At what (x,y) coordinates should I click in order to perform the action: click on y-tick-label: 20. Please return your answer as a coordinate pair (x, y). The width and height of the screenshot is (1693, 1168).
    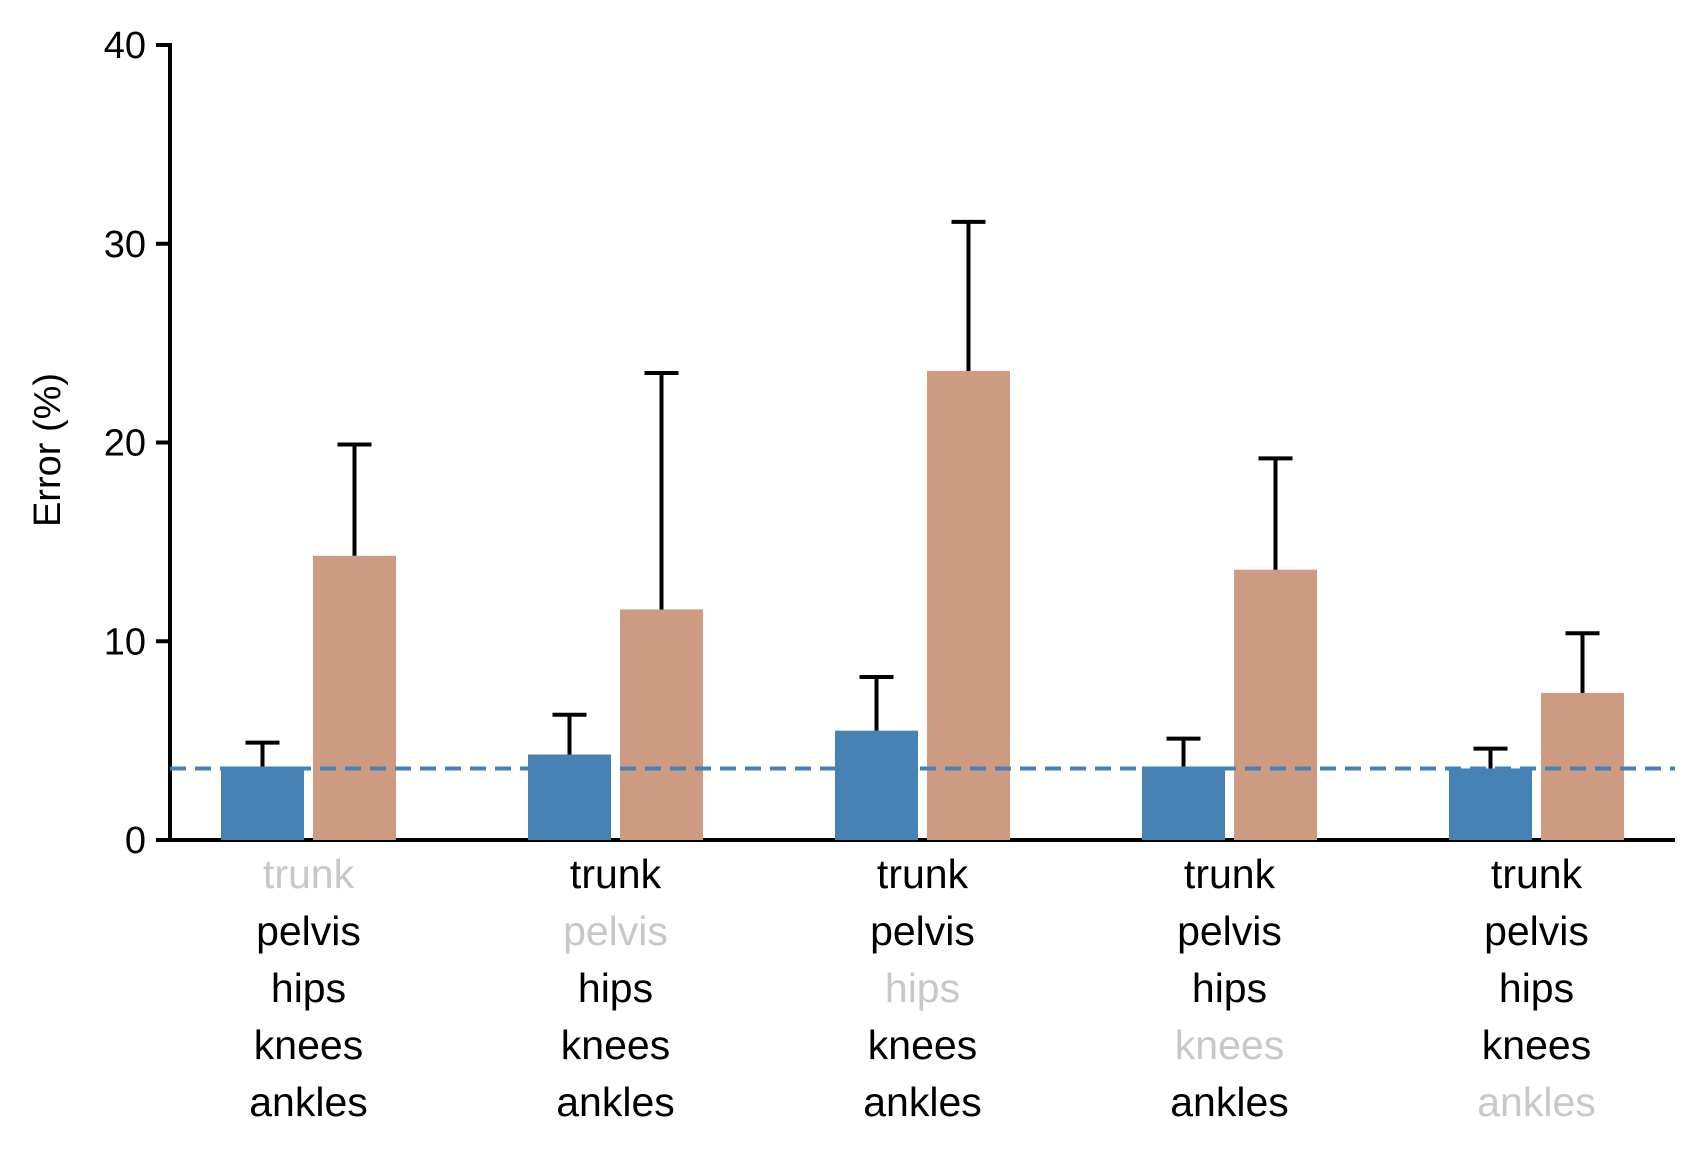
    Looking at the image, I should click on (125, 444).